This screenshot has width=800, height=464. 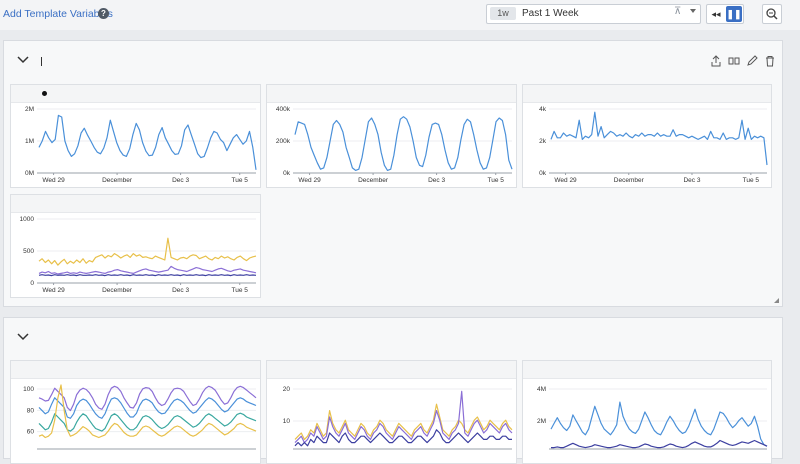 What do you see at coordinates (41, 61) in the screenshot?
I see `group-title-input` at bounding box center [41, 61].